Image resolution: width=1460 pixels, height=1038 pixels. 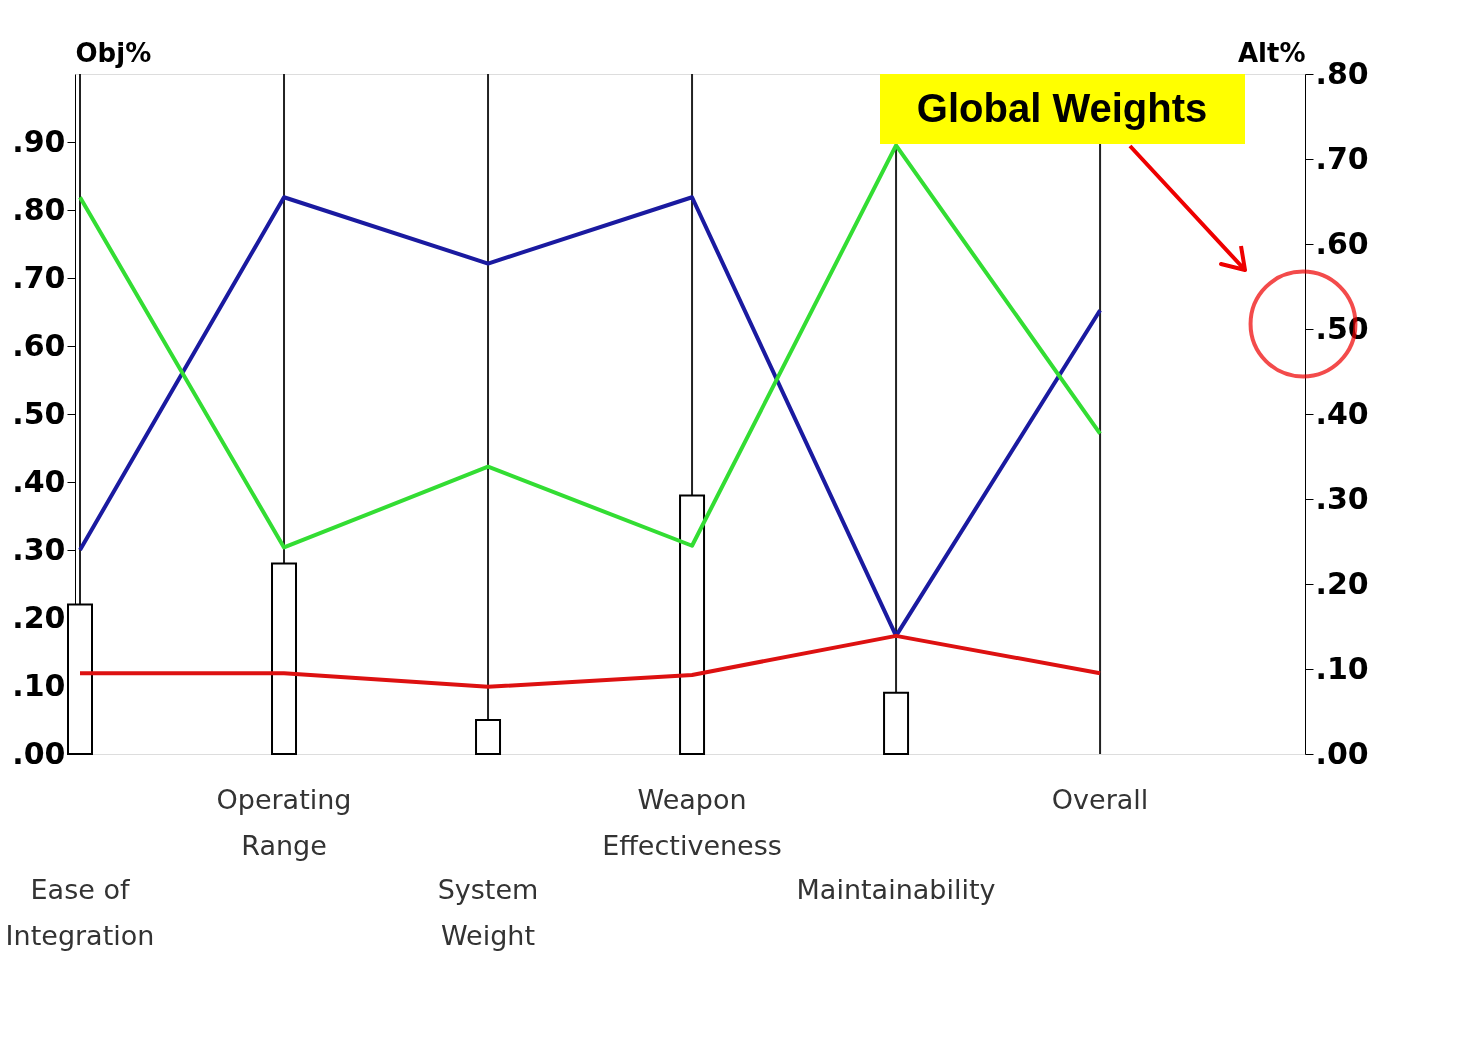 What do you see at coordinates (1342, 73) in the screenshot?
I see `y2-tick-label: .80` at bounding box center [1342, 73].